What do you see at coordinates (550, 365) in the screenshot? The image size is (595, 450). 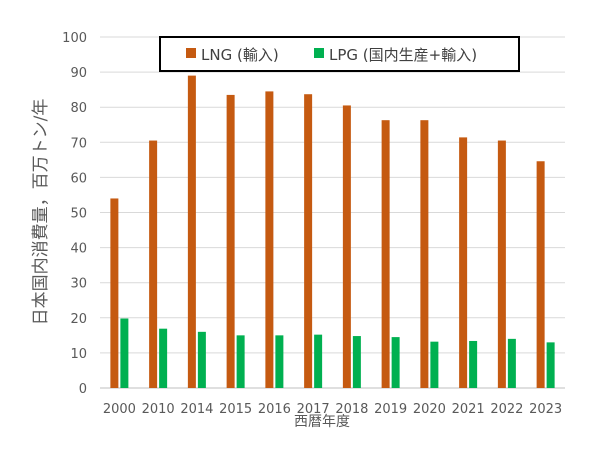 I see `bar-lpg-2023` at bounding box center [550, 365].